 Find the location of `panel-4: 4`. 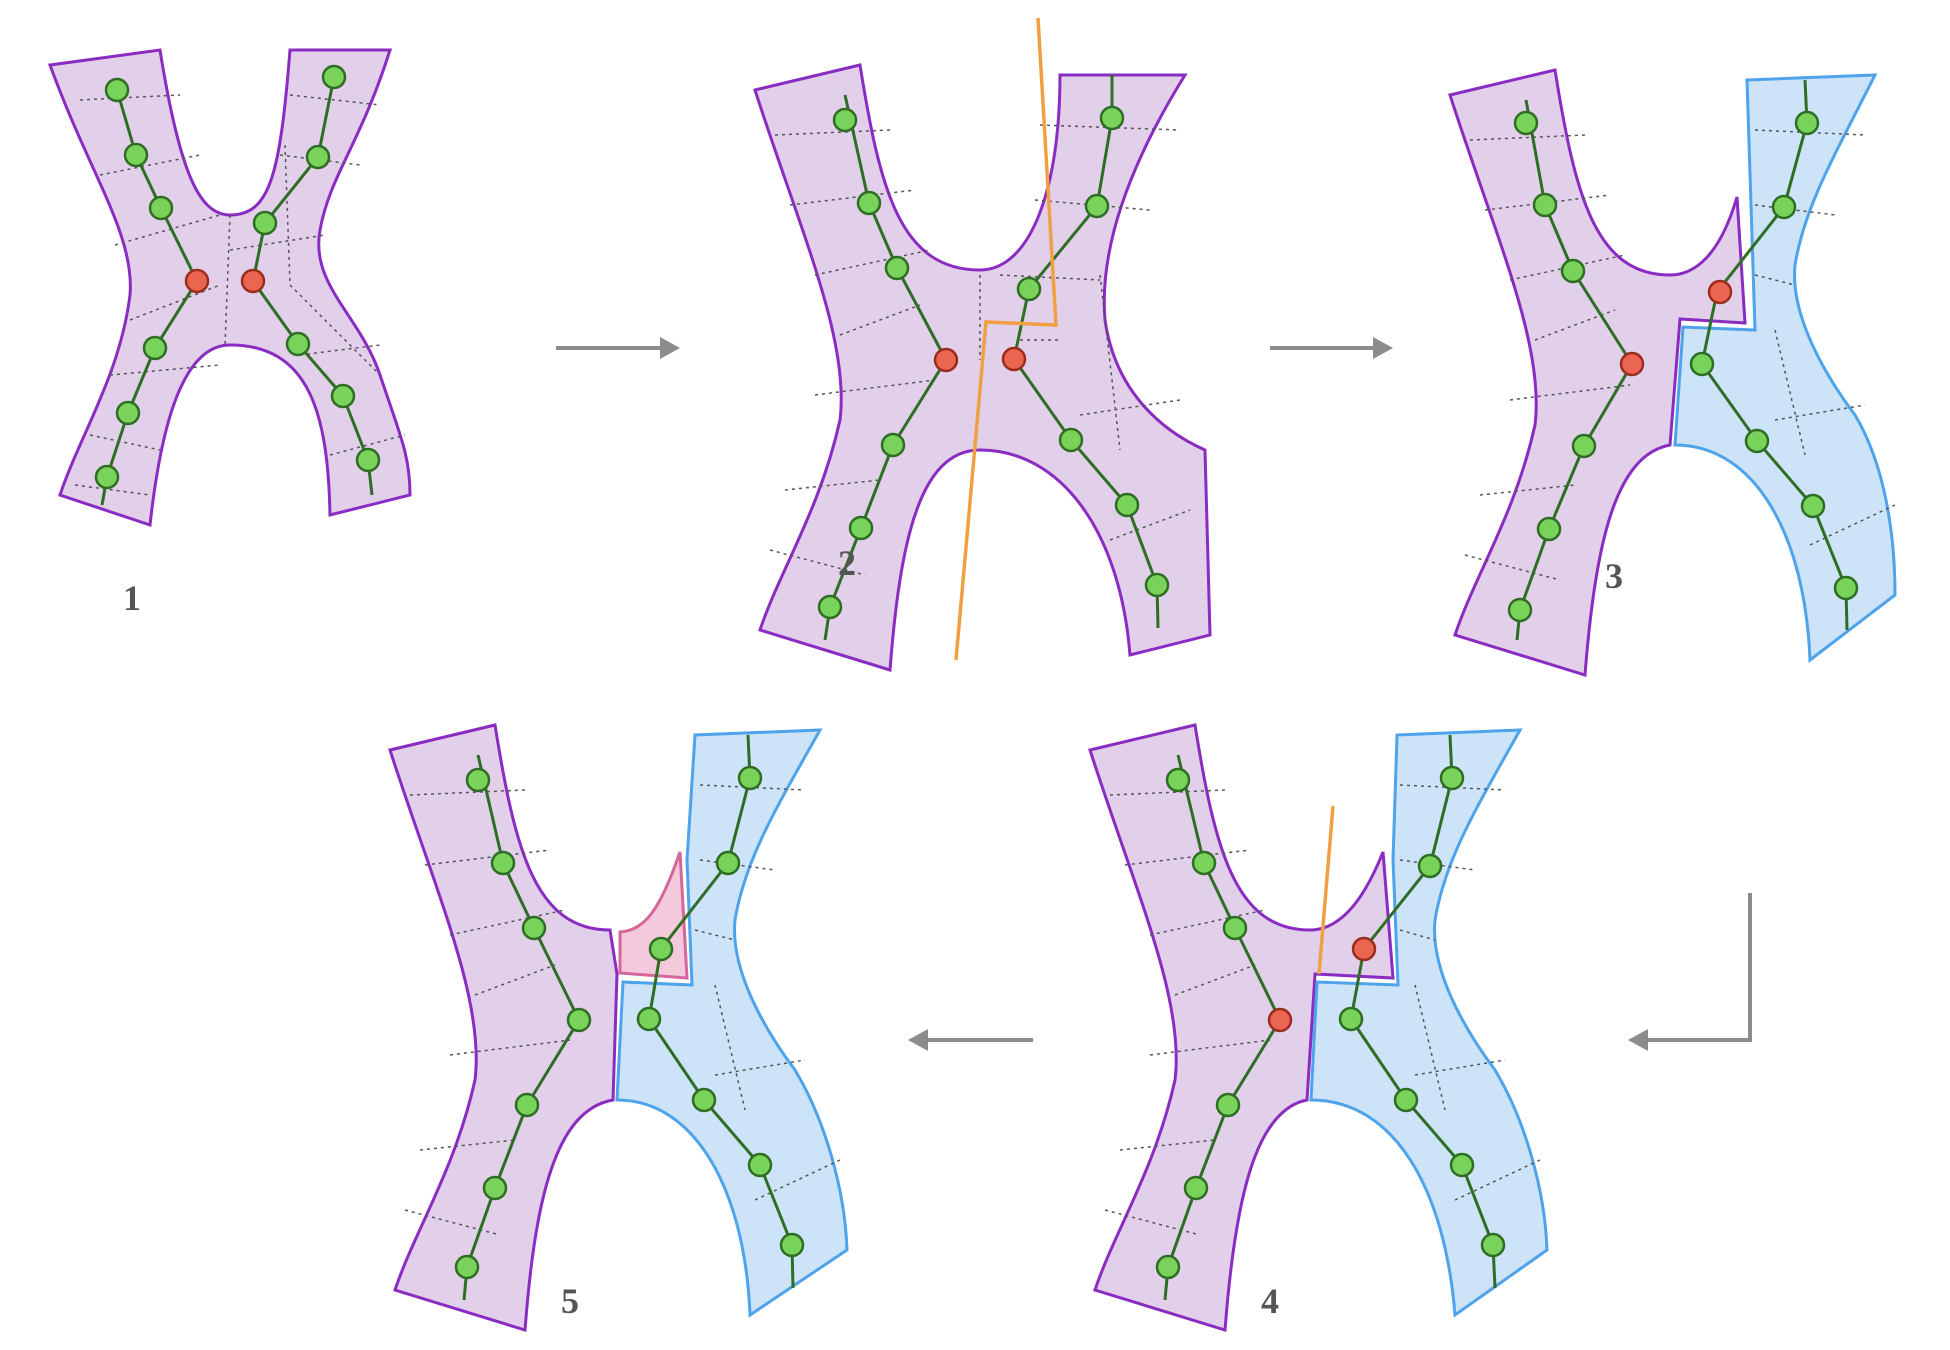

panel-4: 4 is located at coordinates (1318, 1027).